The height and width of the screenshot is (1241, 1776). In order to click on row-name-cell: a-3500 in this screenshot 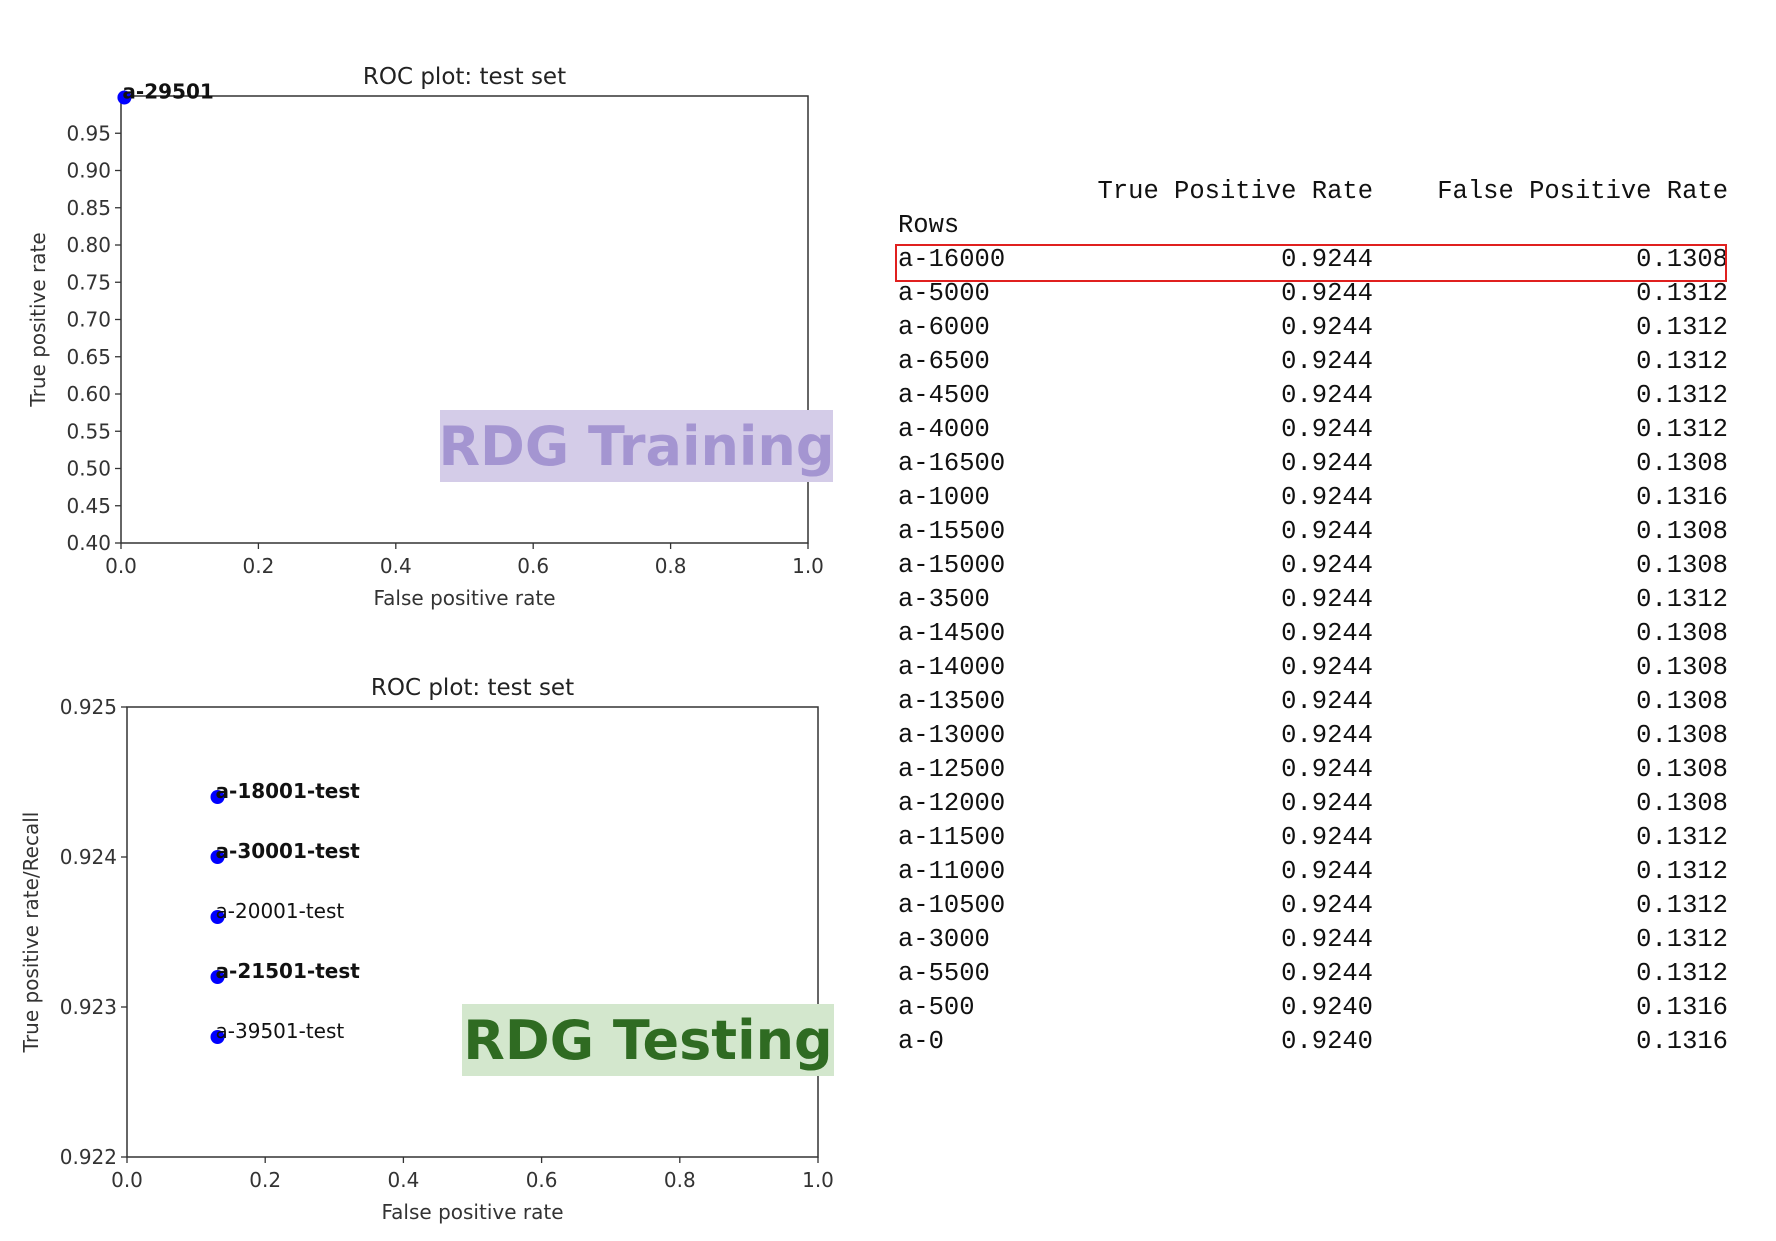, I will do `click(944, 599)`.